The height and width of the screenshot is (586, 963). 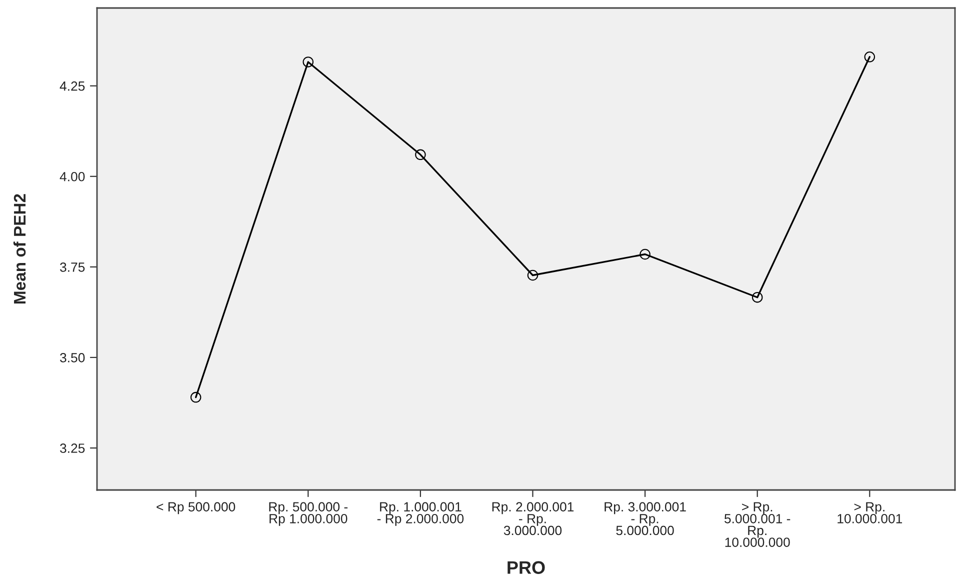 I want to click on x-tick-label: Rp. 1.000.001 - Rp 2.000.000, so click(x=420, y=514).